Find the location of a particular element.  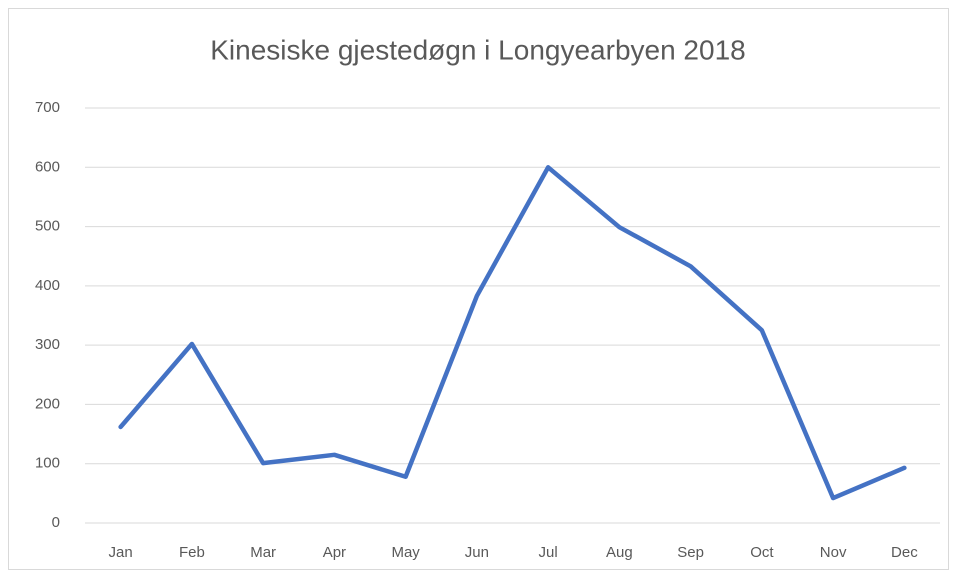

y-tick-label: 500 is located at coordinates (47, 226).